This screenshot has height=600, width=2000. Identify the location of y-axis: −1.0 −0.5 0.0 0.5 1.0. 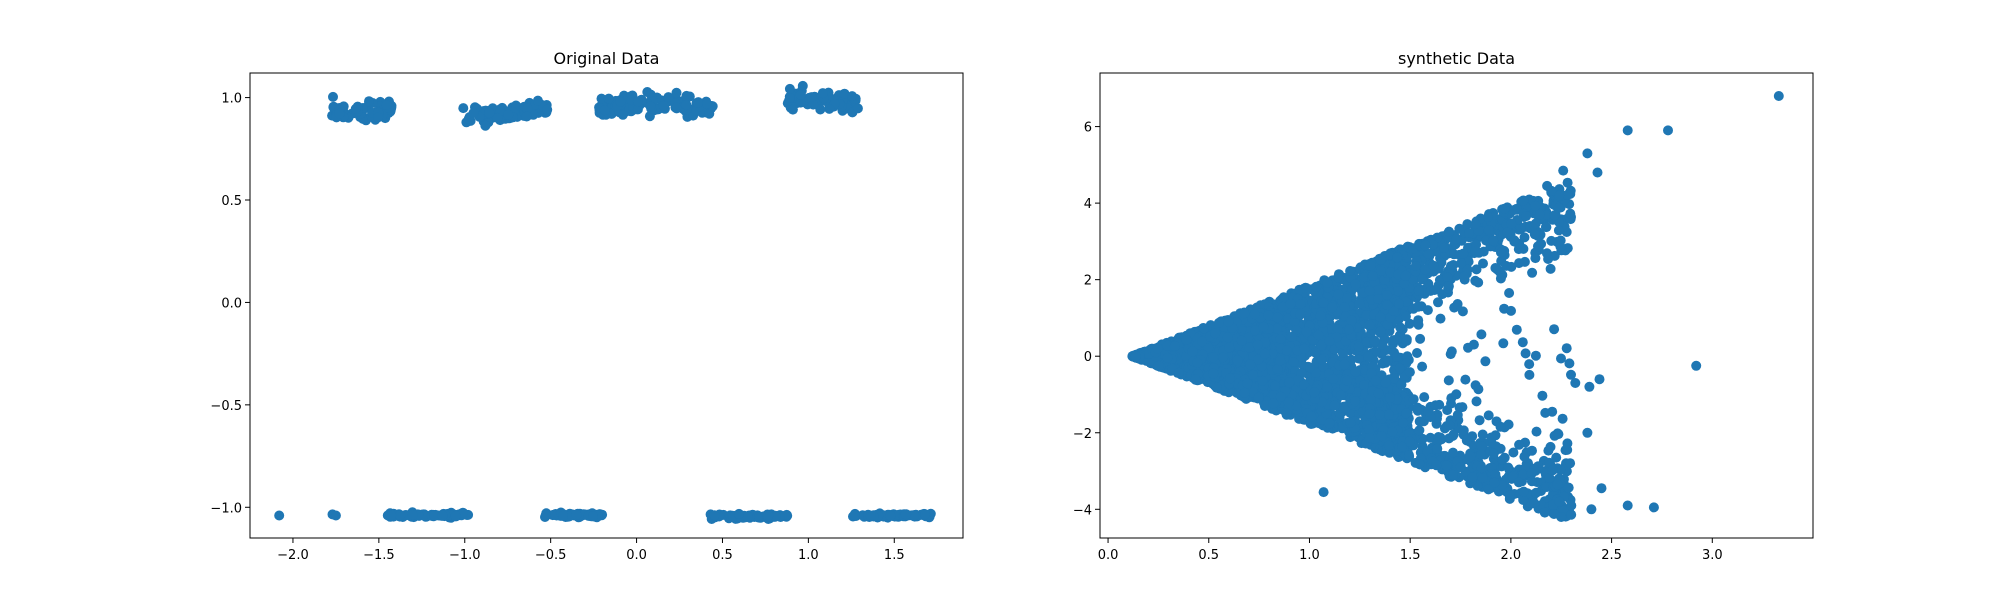
(230, 304).